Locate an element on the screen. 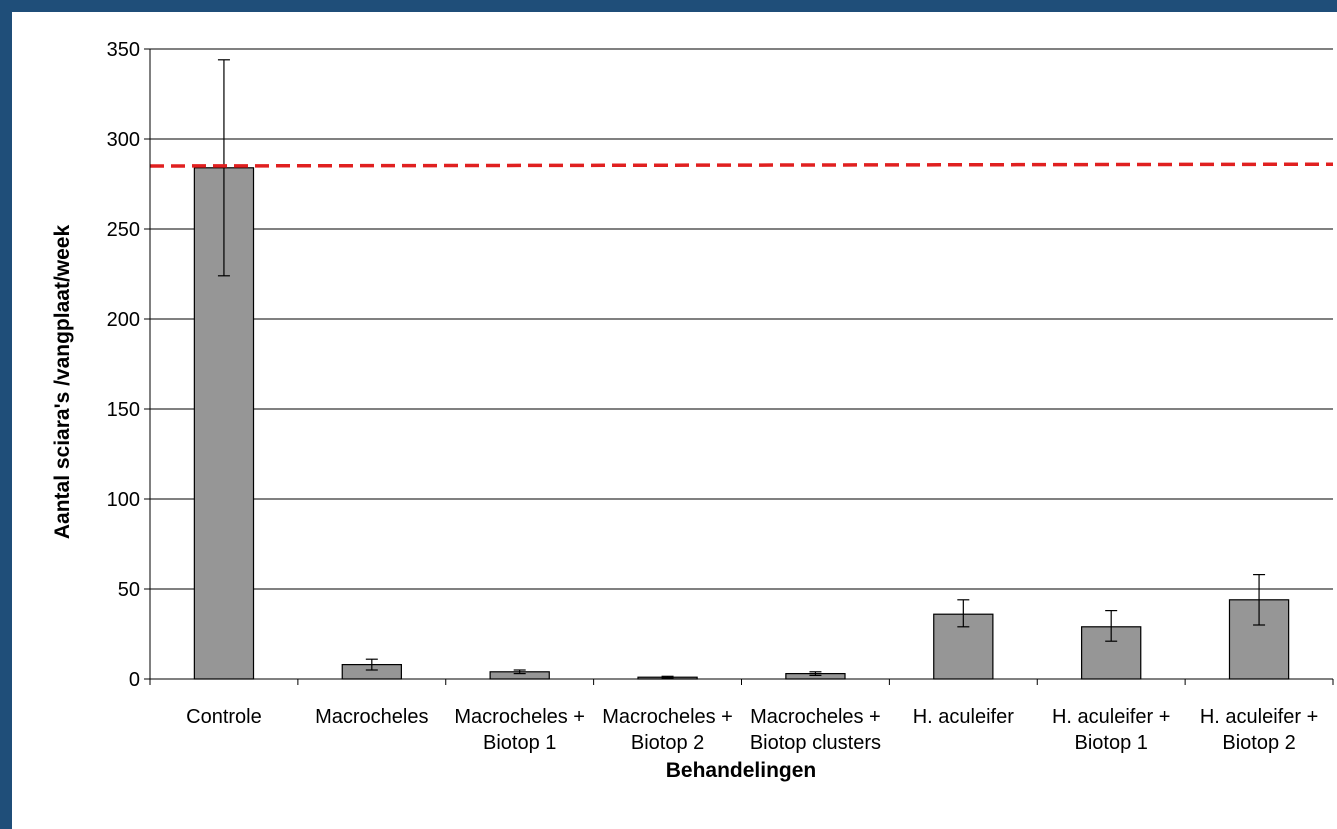 The width and height of the screenshot is (1337, 829). category-label: H. aculeifer + Biotop 1 is located at coordinates (1111, 730).